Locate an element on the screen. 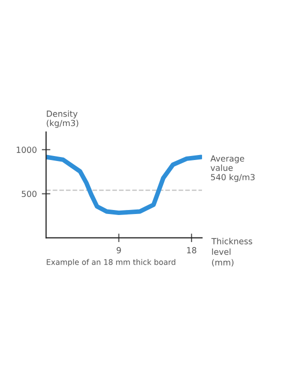 The width and height of the screenshot is (281, 374). y-tick-label: 1000 is located at coordinates (26, 149).